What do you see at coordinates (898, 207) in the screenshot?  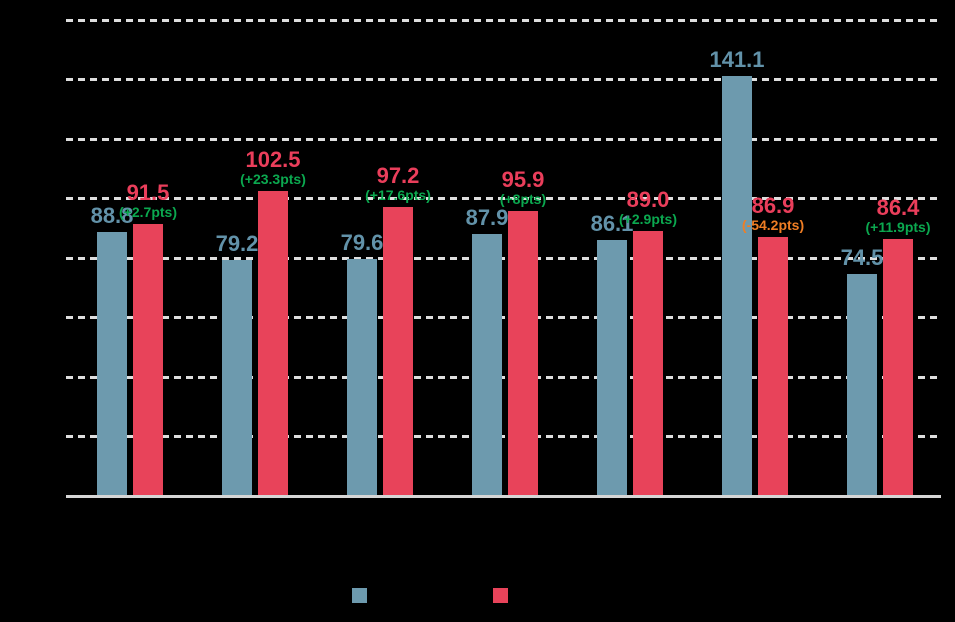 I see `value-label-red: 86.4` at bounding box center [898, 207].